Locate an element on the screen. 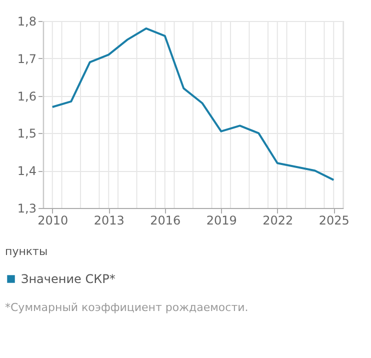 The image size is (371, 358). y-tick-label: 1,8 is located at coordinates (26, 21).